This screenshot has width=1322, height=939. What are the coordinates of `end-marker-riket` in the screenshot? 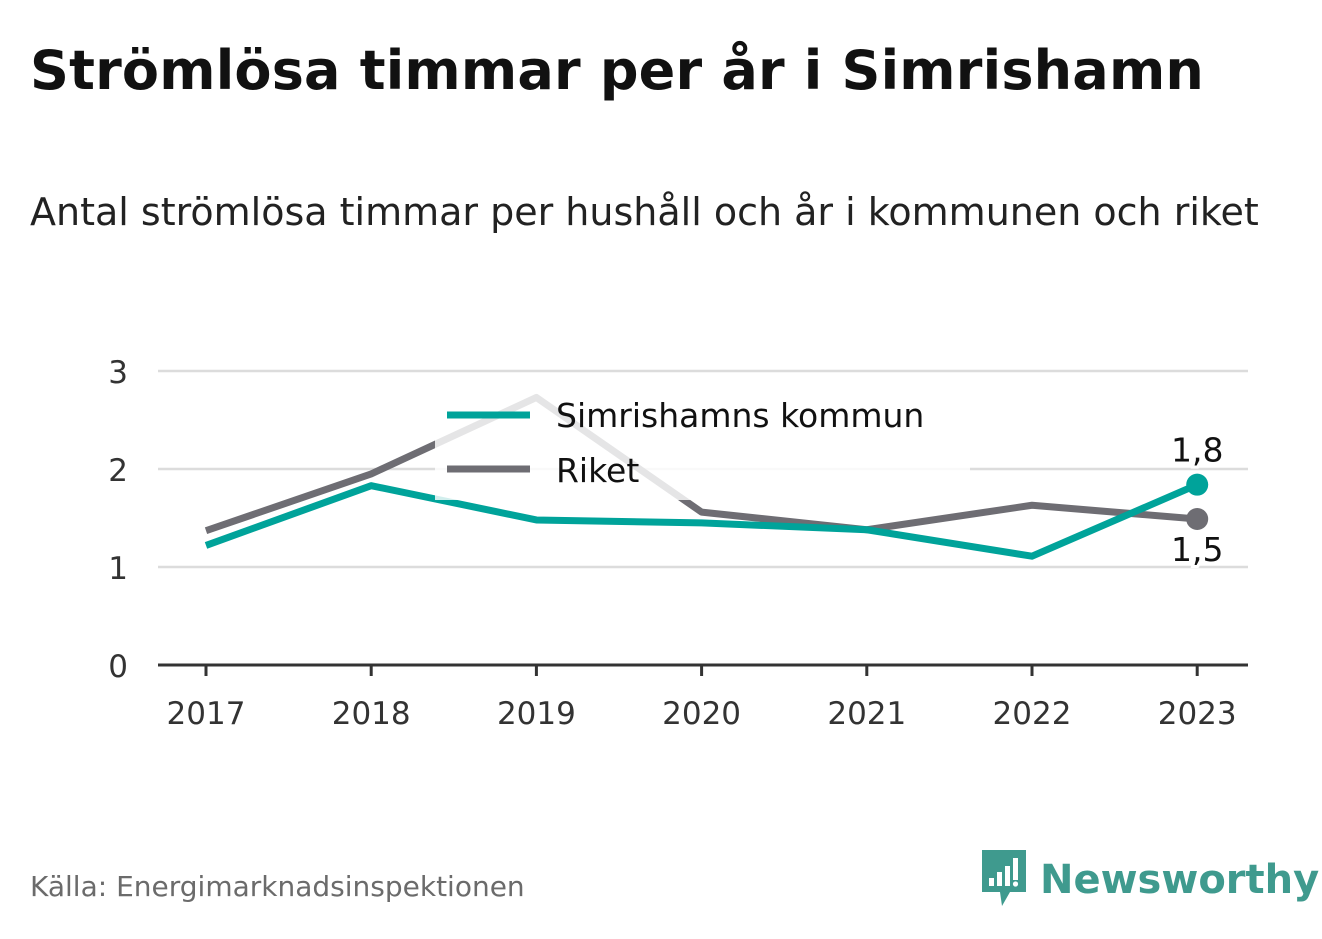 It's located at (1197, 518).